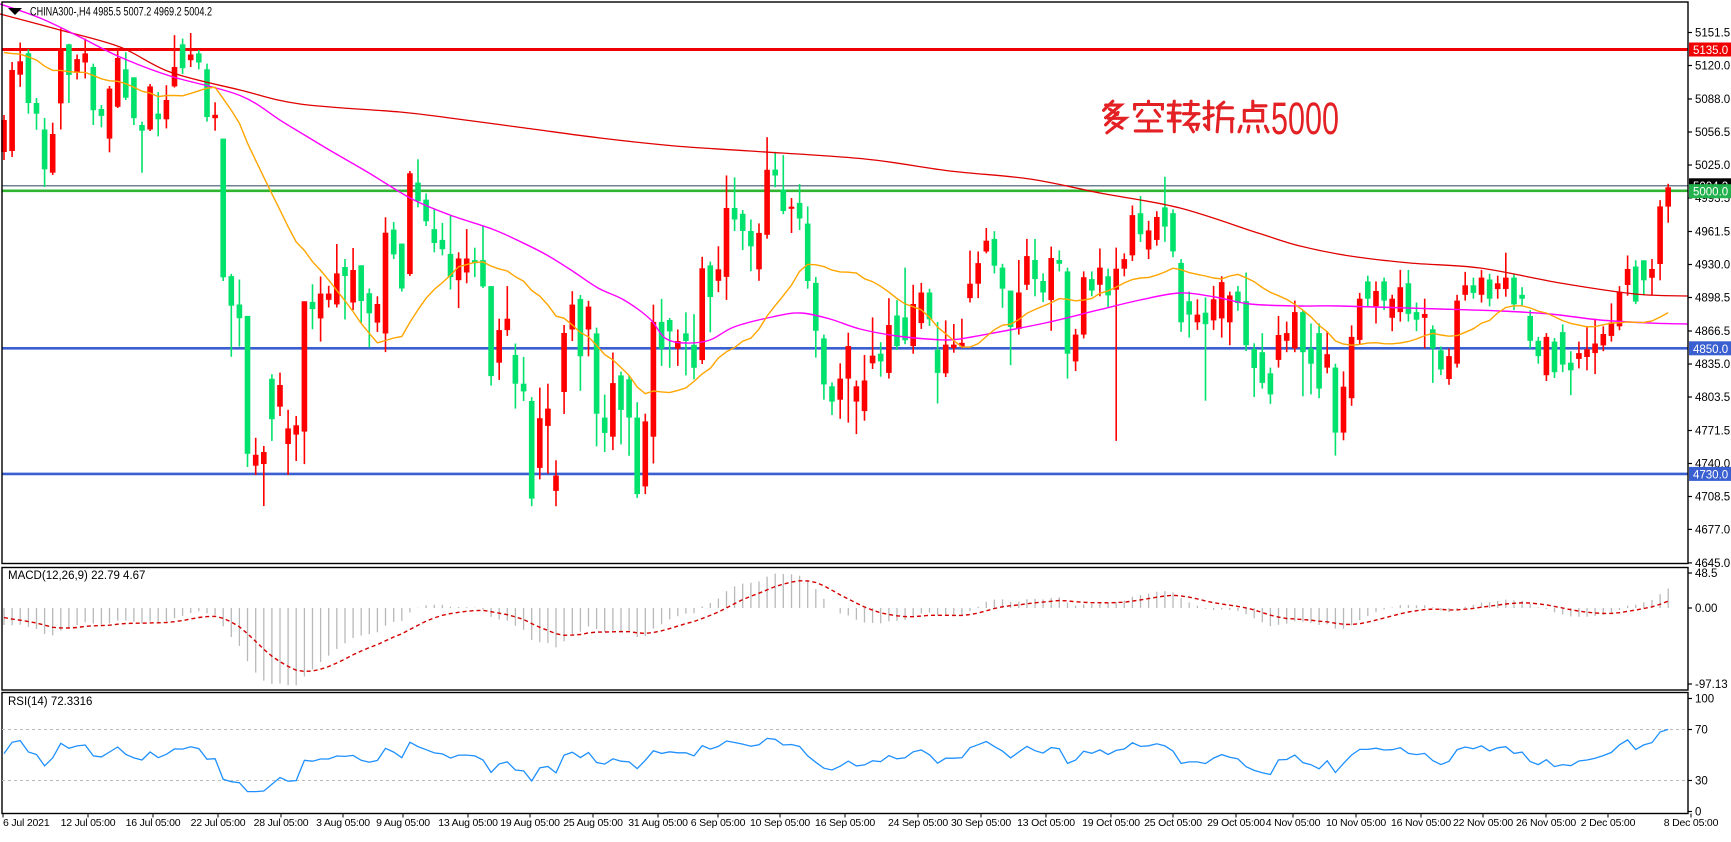 This screenshot has height=842, width=1731. What do you see at coordinates (1712, 332) in the screenshot?
I see `svg-text: 4866.5` at bounding box center [1712, 332].